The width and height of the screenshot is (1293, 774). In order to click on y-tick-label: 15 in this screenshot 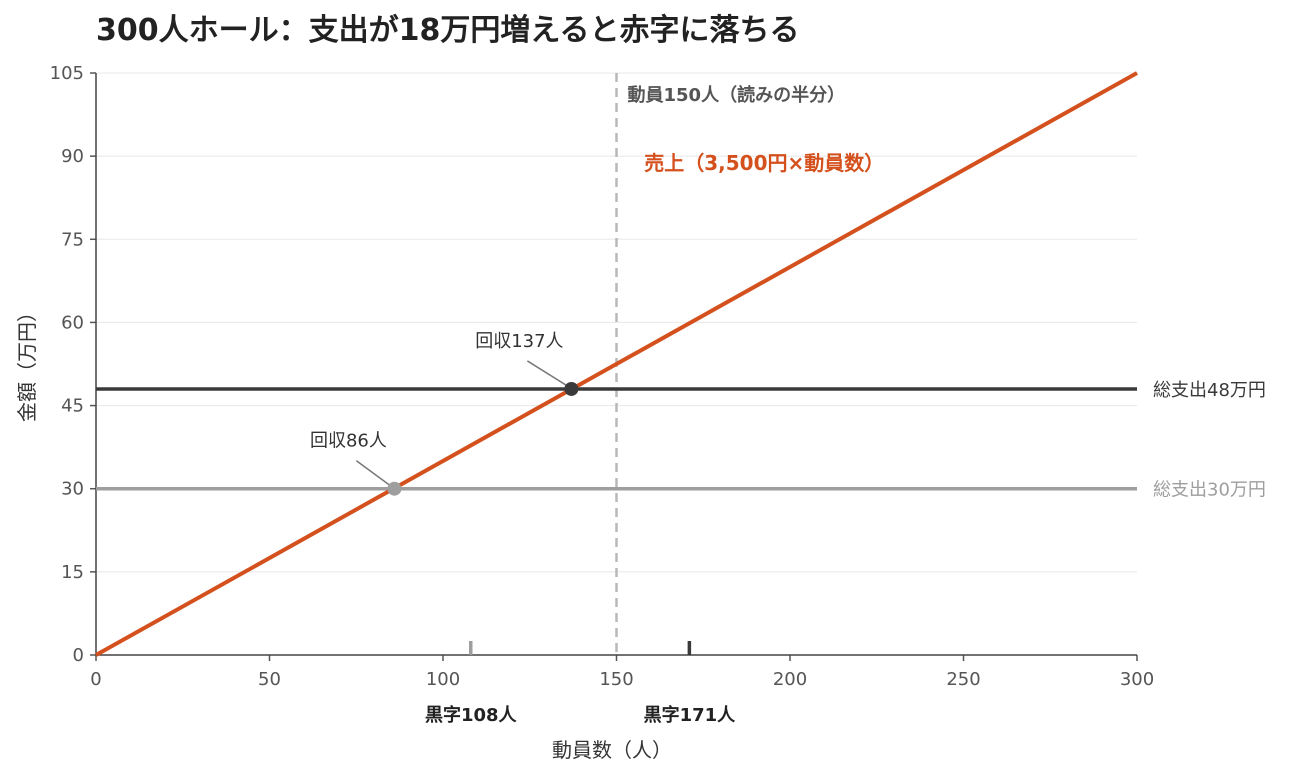, I will do `click(72, 572)`.